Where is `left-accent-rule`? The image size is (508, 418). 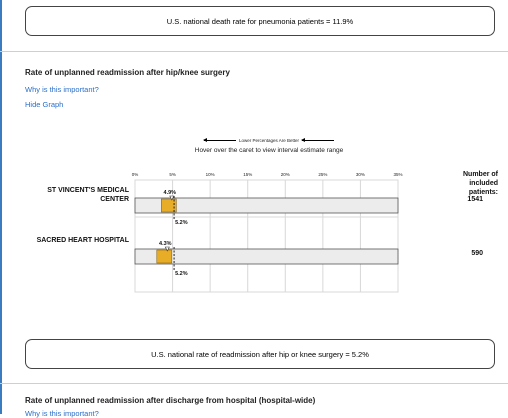
left-accent-rule is located at coordinates (1, 207).